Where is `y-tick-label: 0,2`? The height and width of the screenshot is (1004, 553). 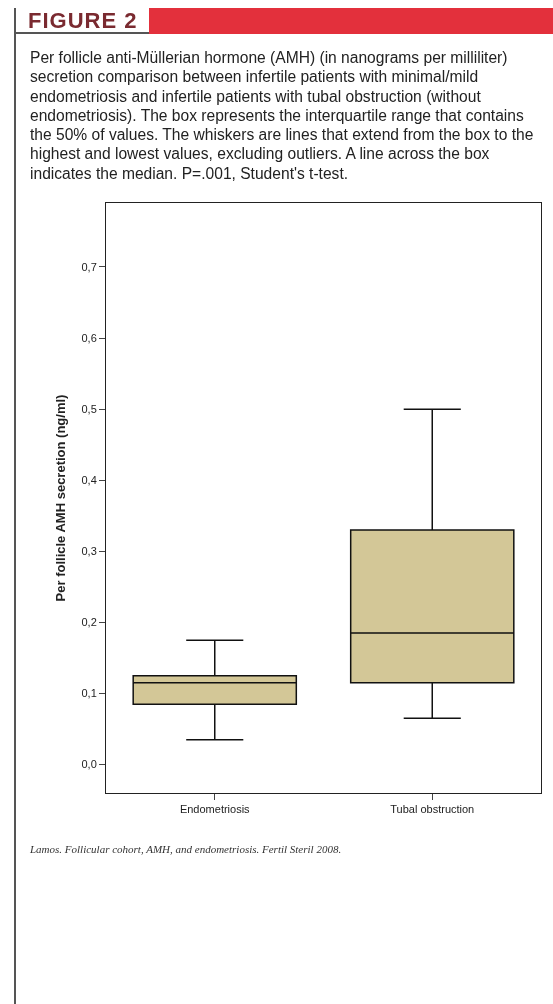
y-tick-label: 0,2 is located at coordinates (89, 622).